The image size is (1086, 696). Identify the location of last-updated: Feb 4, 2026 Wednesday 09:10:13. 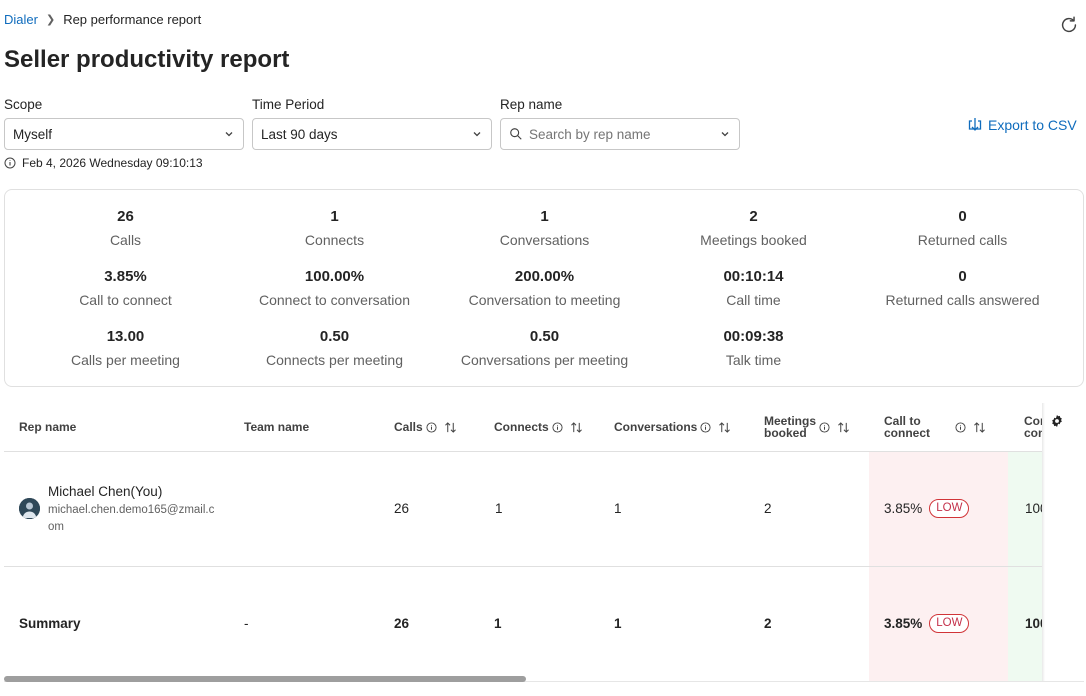
(103, 163).